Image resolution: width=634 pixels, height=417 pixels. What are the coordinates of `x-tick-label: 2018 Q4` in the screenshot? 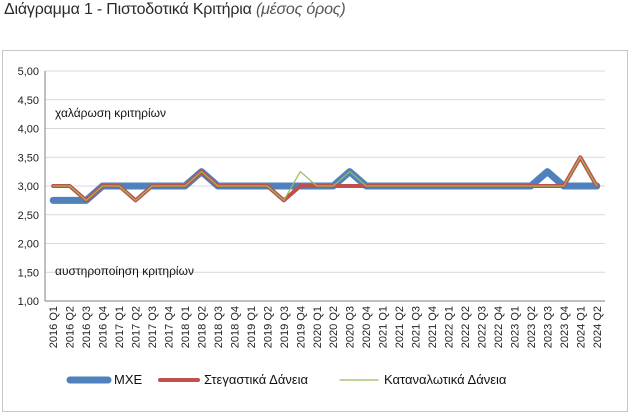 It's located at (235, 327).